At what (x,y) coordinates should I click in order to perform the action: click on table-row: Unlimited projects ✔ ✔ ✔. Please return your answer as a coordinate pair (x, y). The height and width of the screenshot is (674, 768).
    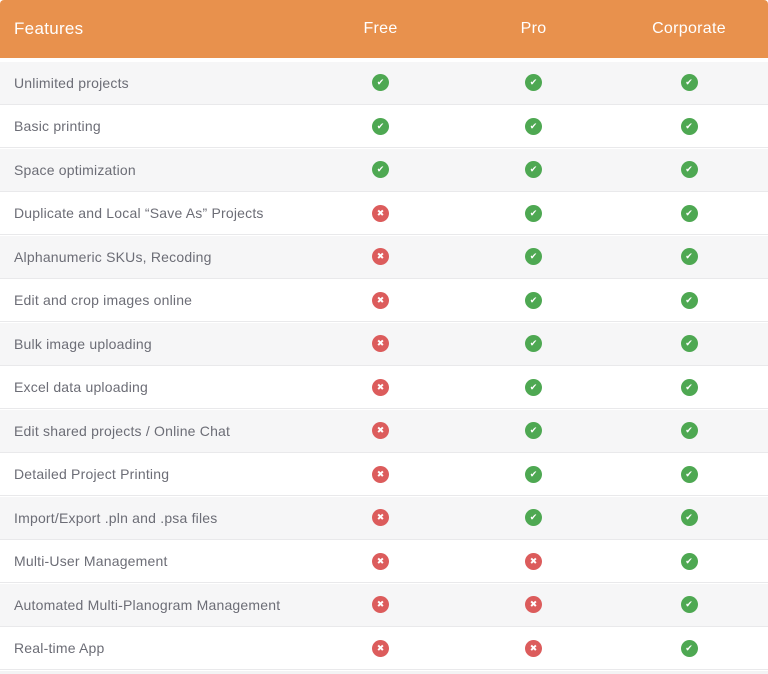
    Looking at the image, I should click on (384, 83).